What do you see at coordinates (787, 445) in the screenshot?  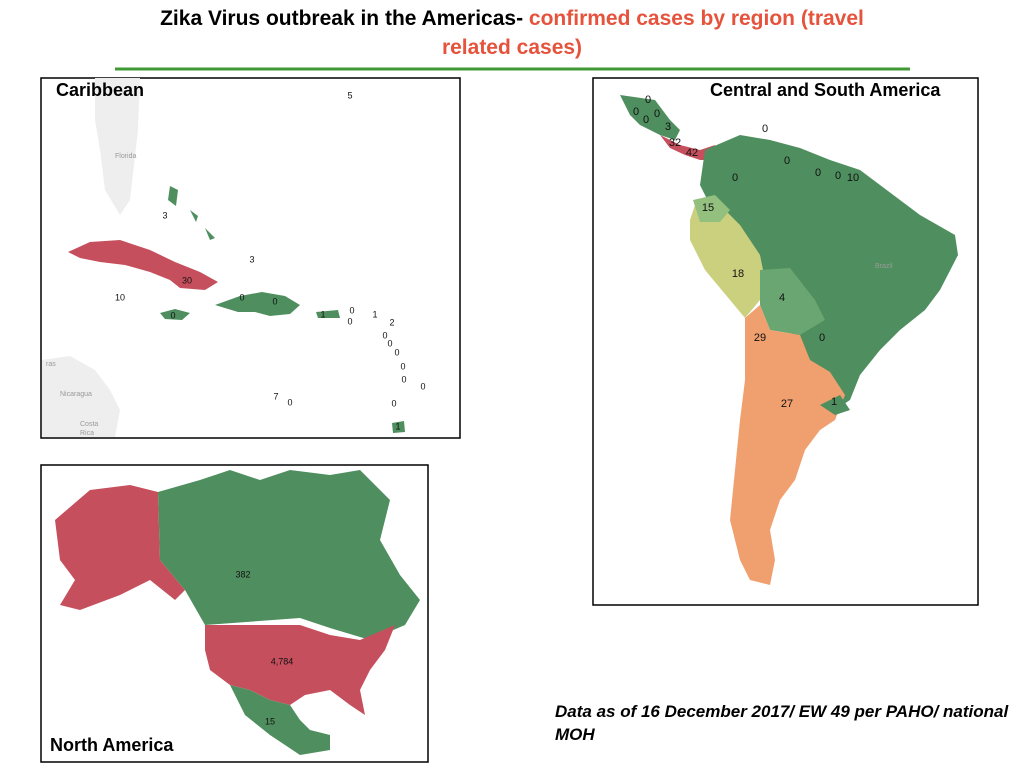 I see `argentina-chile` at bounding box center [787, 445].